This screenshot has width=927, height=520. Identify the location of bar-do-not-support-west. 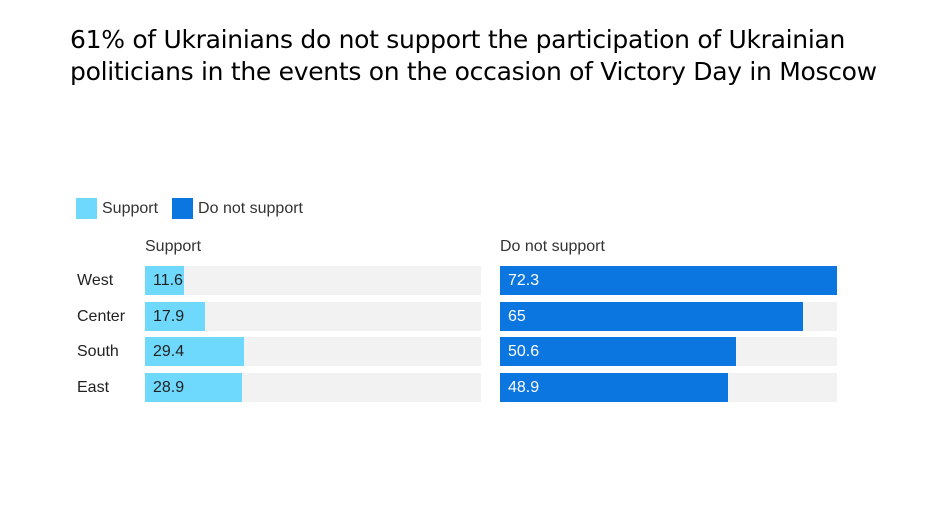
(668, 280).